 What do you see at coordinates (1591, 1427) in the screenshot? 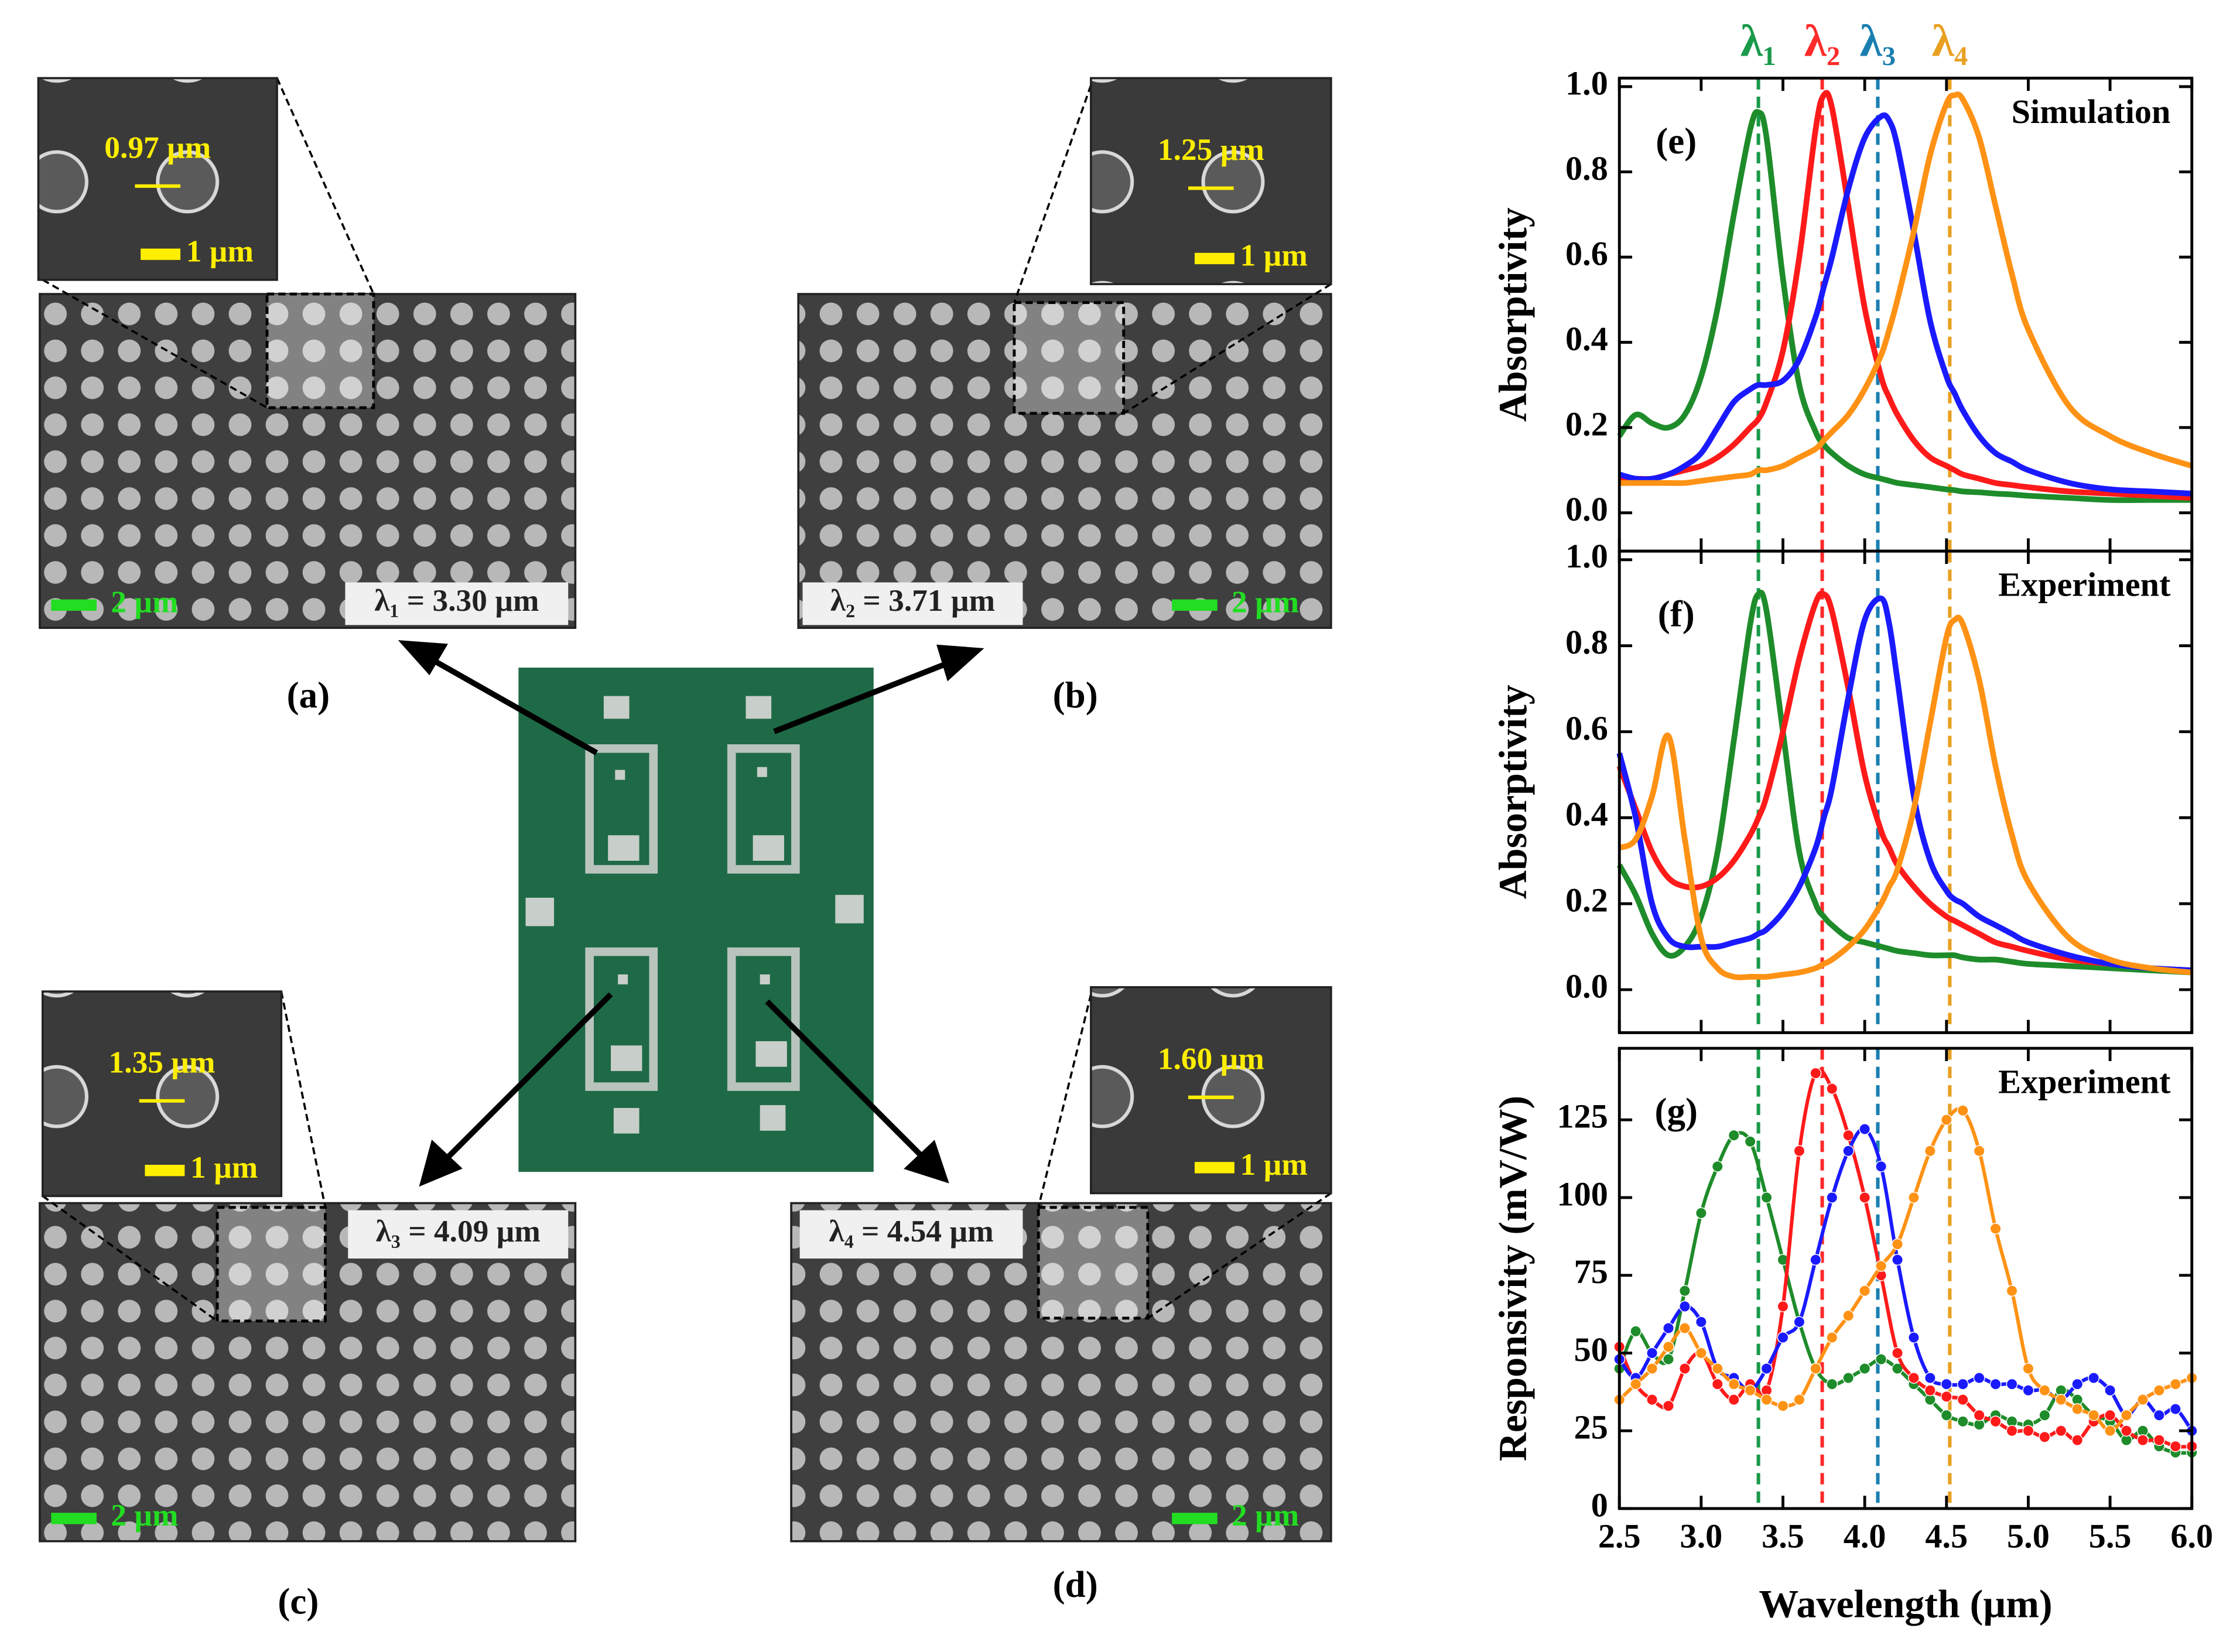
I see `y-tick-label: 25` at bounding box center [1591, 1427].